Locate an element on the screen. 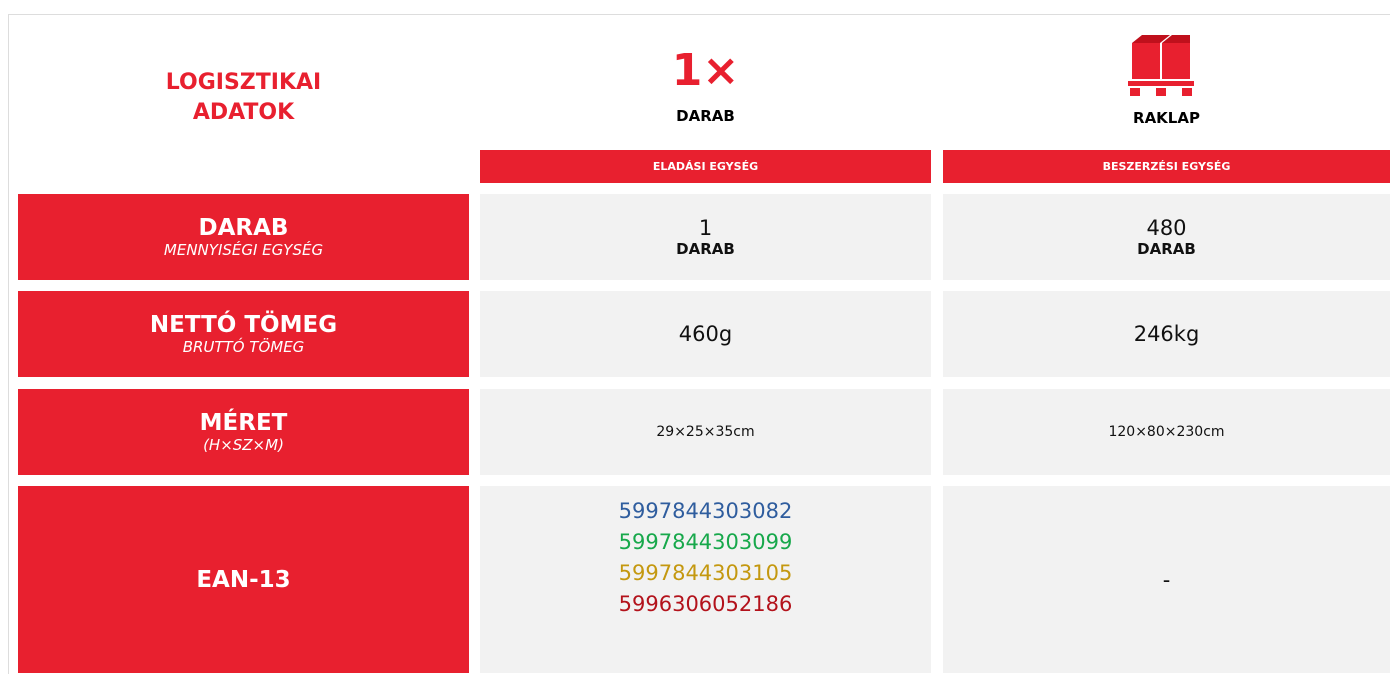 The image size is (1390, 674). cell-value: 480 is located at coordinates (1166, 228).